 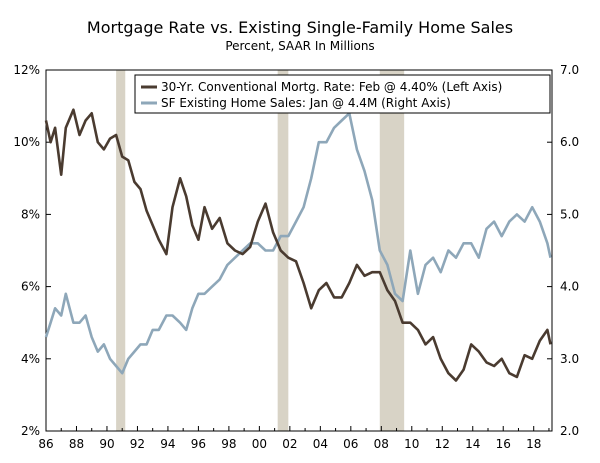 What do you see at coordinates (228, 444) in the screenshot?
I see `x-tick-label: 98` at bounding box center [228, 444].